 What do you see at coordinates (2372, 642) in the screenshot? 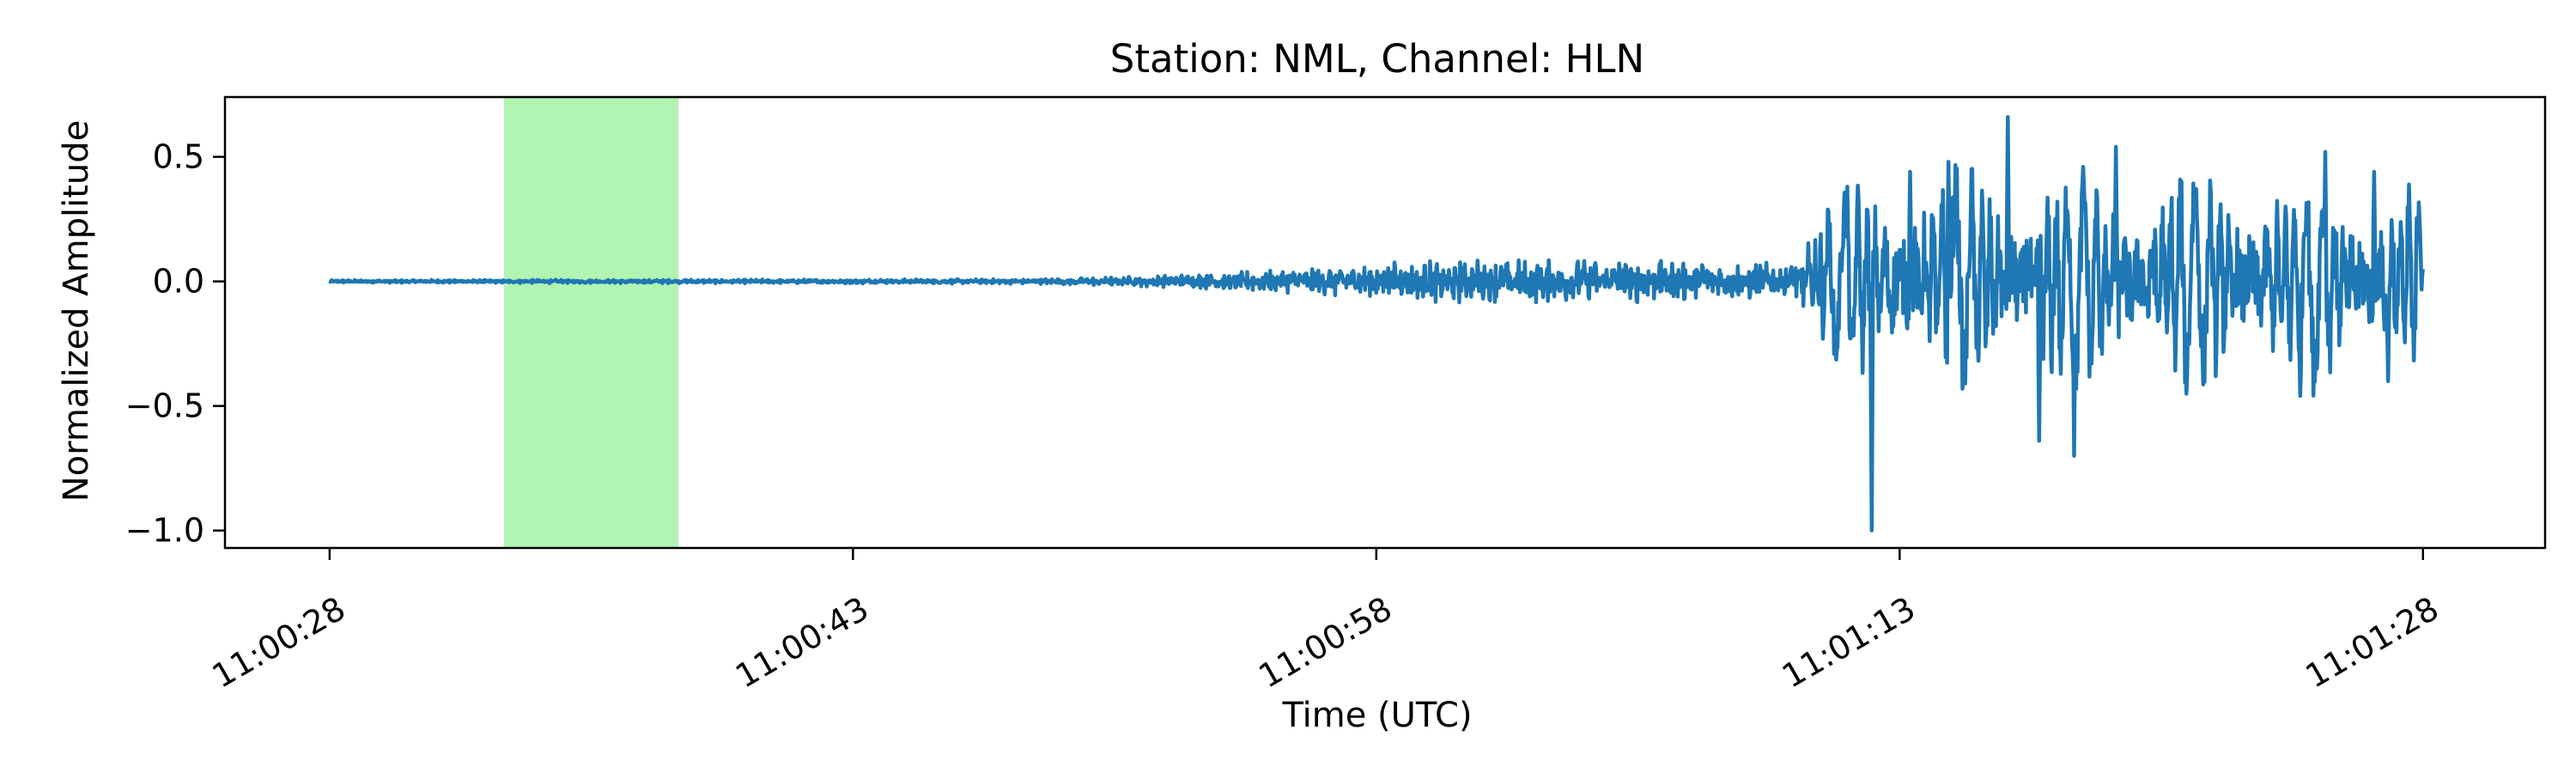
I see `x-tick-label: 11:01:28` at bounding box center [2372, 642].